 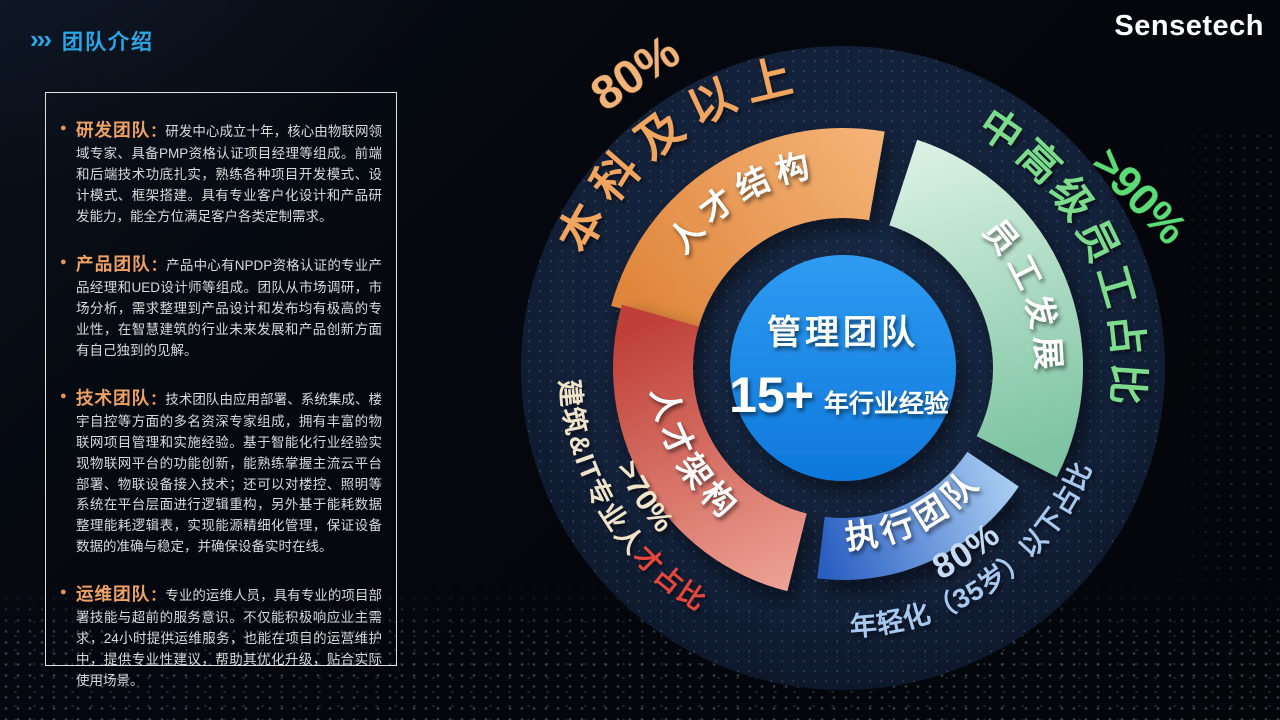 I want to click on team-name: 技术团队, so click(x=113, y=397).